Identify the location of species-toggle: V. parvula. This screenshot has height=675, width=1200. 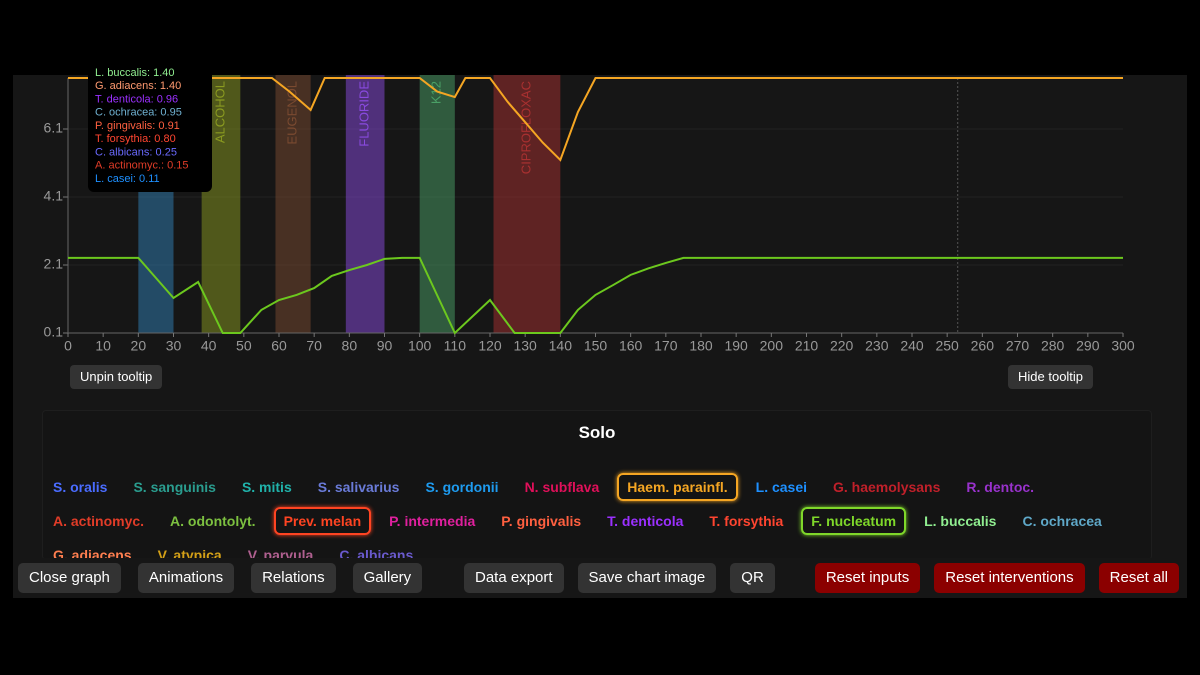
(280, 553).